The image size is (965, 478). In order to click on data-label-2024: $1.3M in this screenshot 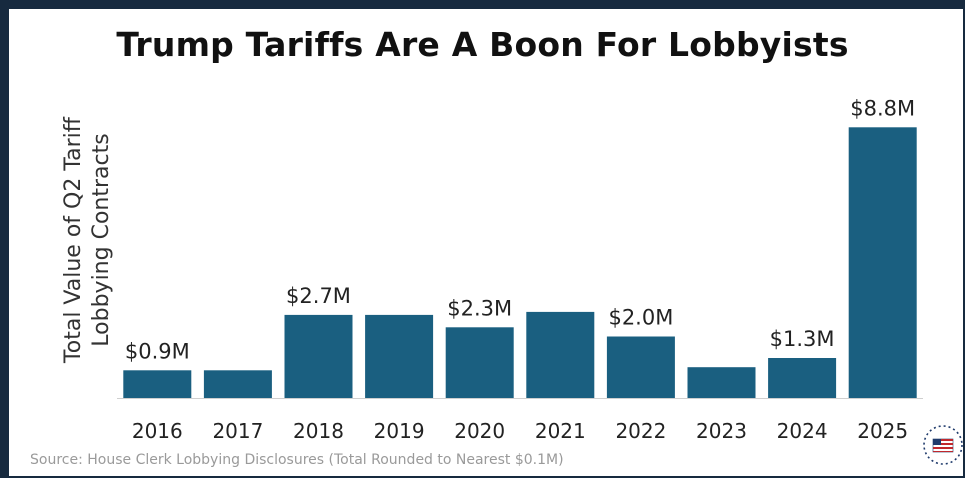, I will do `click(802, 339)`.